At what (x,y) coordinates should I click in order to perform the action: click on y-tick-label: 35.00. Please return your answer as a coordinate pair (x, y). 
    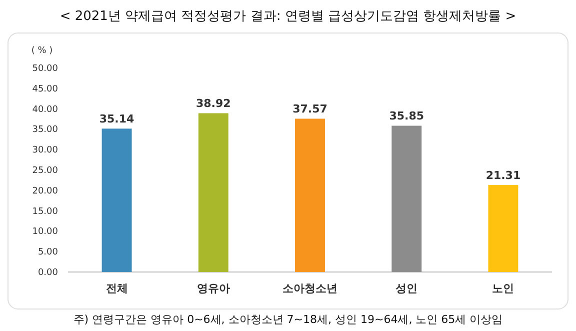
    Looking at the image, I should click on (45, 130).